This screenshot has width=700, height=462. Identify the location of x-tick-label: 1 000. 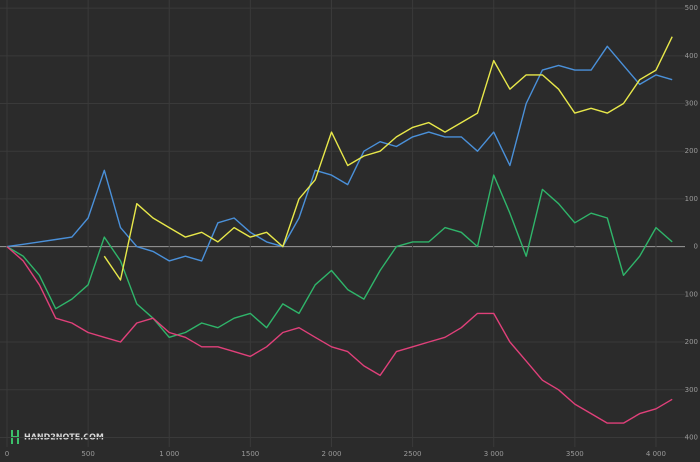
(169, 454).